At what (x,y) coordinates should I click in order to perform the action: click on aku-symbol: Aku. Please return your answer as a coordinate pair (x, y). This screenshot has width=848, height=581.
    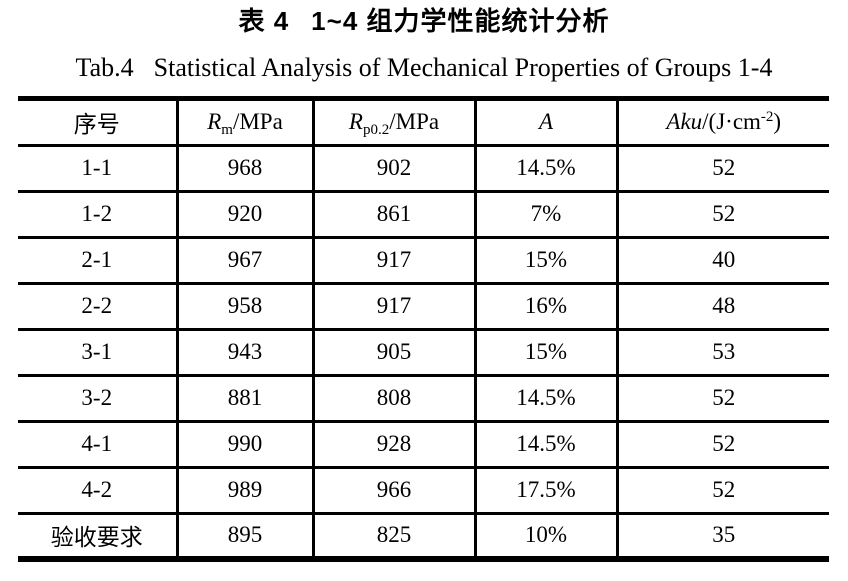
    Looking at the image, I should click on (684, 122).